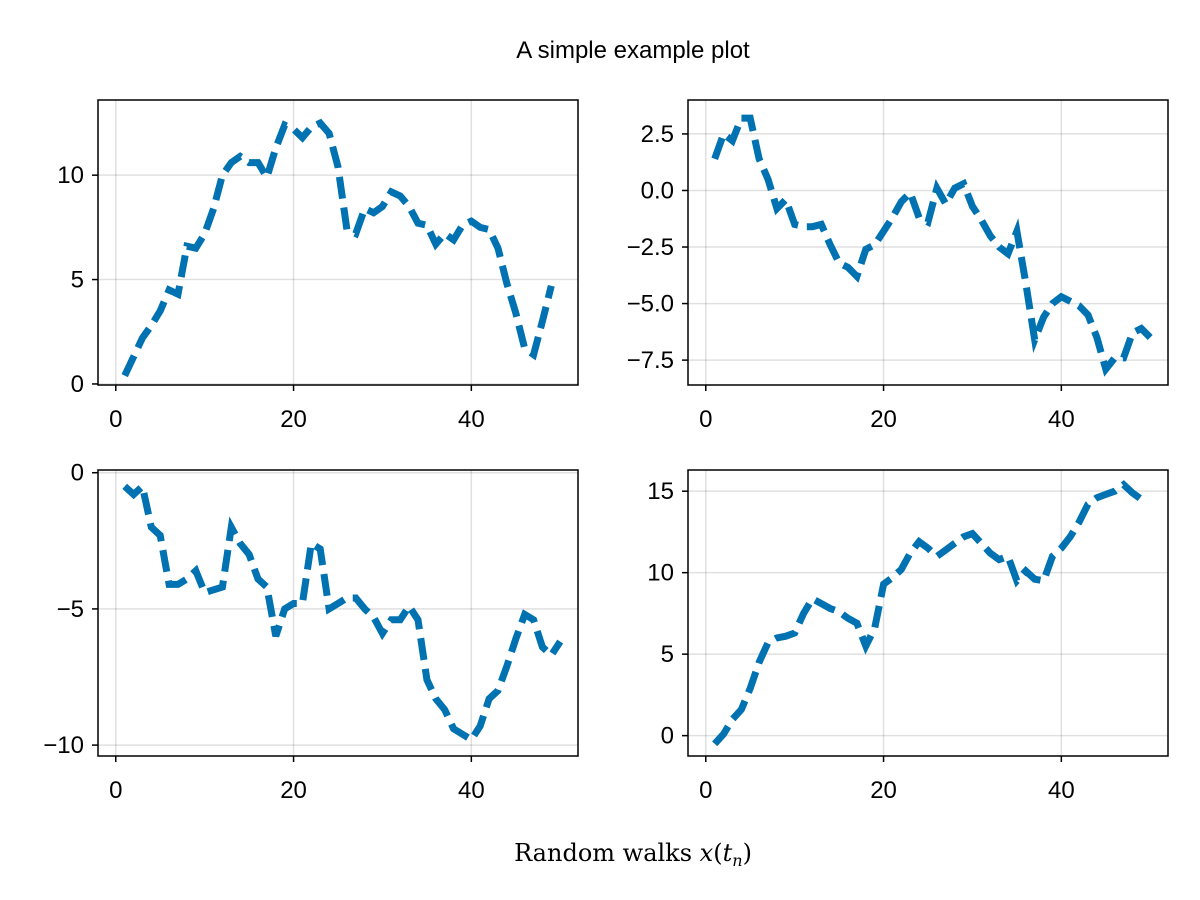  I want to click on y-tick-label: −2.5, so click(650, 247).